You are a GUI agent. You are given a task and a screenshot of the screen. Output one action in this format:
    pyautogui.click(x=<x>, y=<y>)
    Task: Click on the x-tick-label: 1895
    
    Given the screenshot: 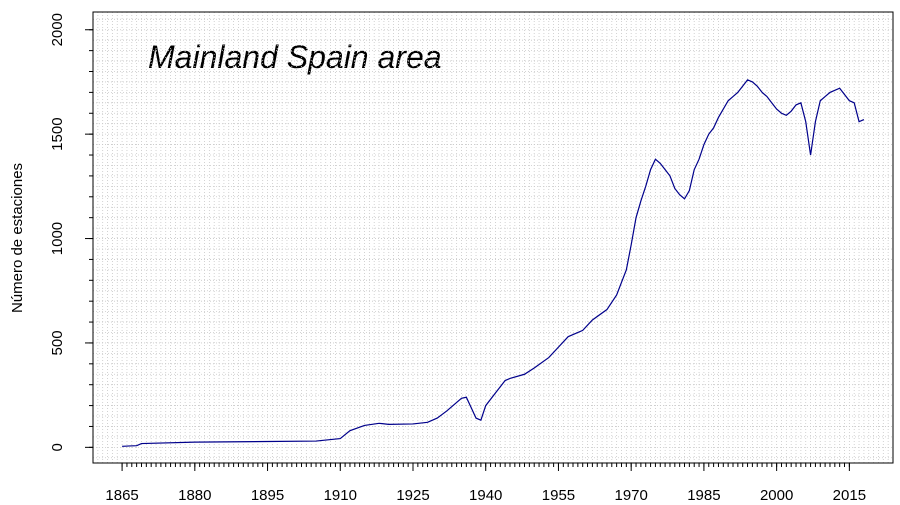 What is the action you would take?
    pyautogui.click(x=267, y=495)
    